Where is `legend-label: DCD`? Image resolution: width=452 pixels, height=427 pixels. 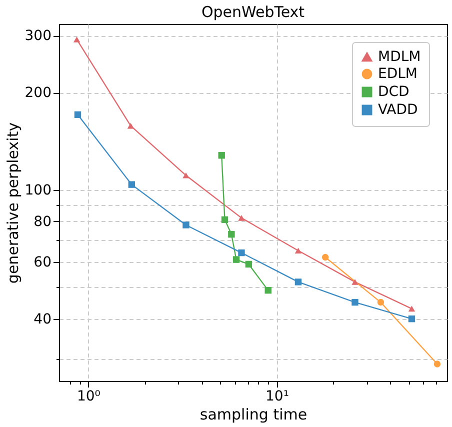 legend-label: DCD is located at coordinates (394, 92).